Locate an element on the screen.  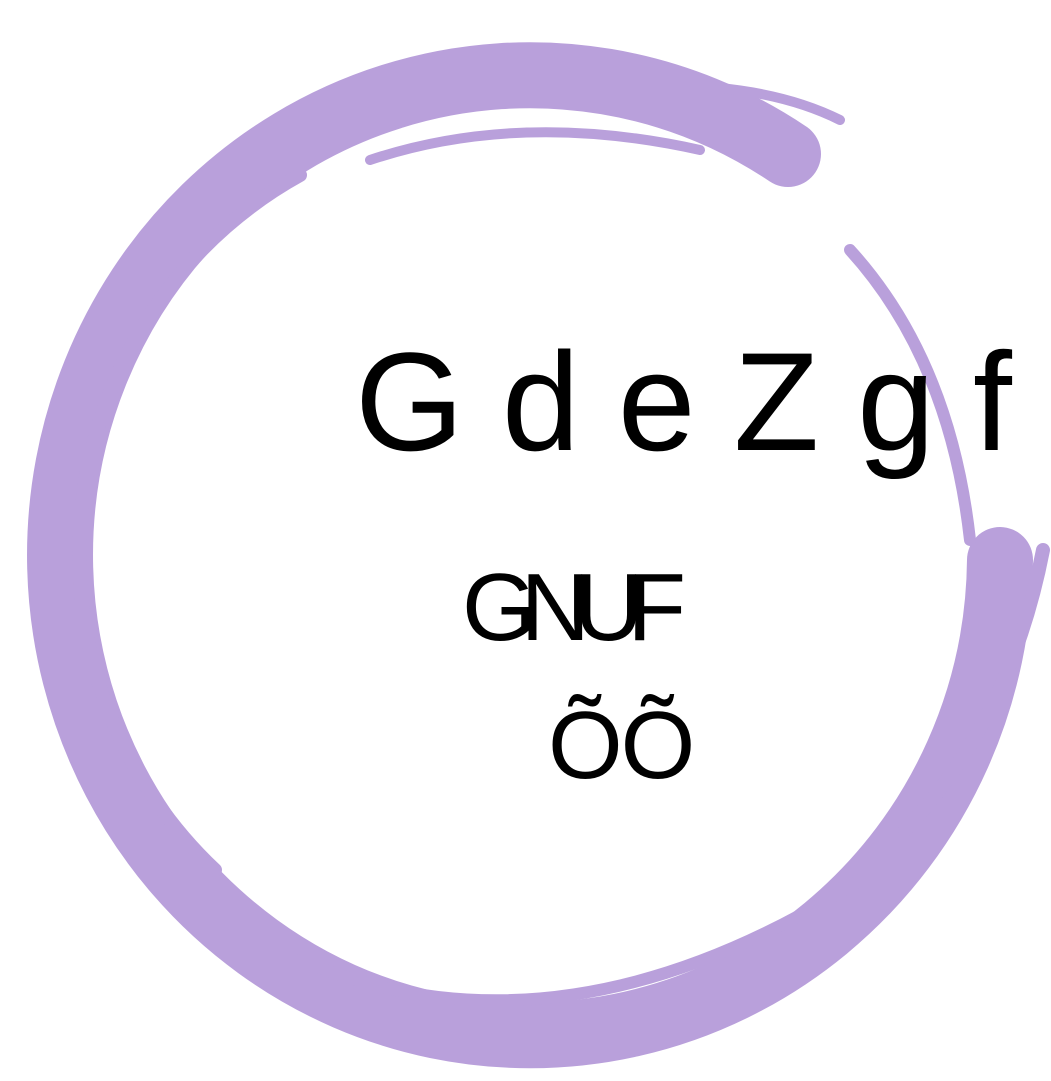
ring-top-streak is located at coordinates (535, 146).